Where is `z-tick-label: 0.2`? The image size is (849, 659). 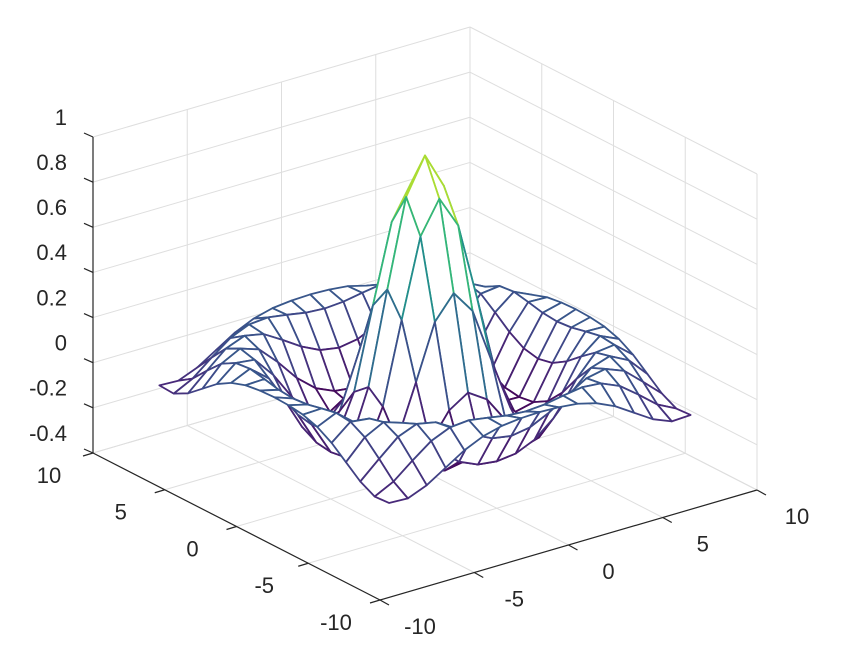
z-tick-label: 0.2 is located at coordinates (51, 297).